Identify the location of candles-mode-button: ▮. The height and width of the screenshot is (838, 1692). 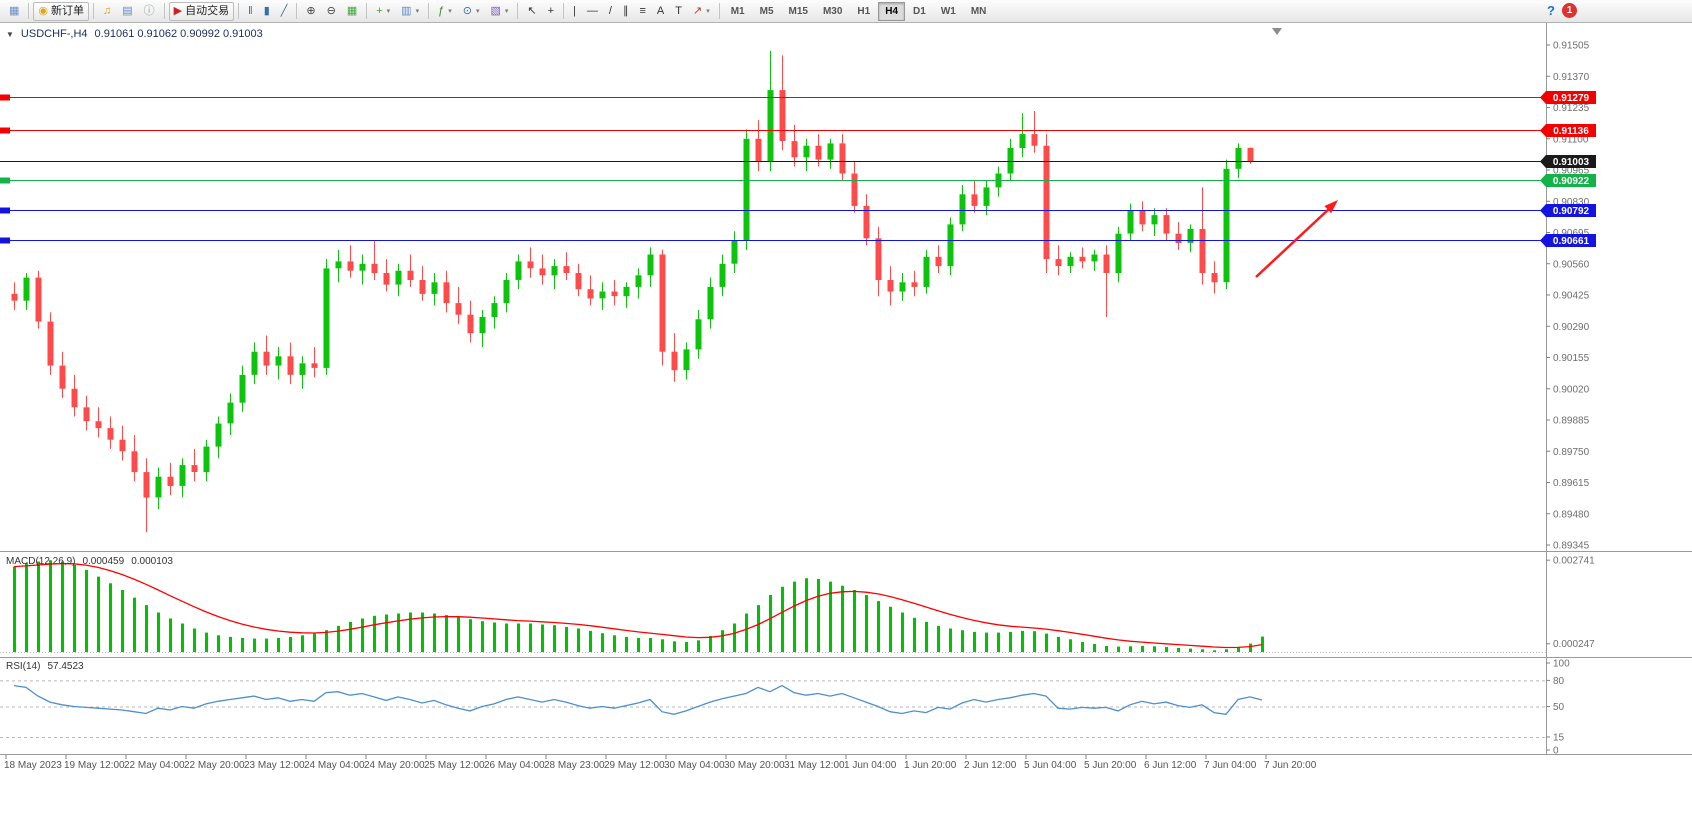
(267, 11).